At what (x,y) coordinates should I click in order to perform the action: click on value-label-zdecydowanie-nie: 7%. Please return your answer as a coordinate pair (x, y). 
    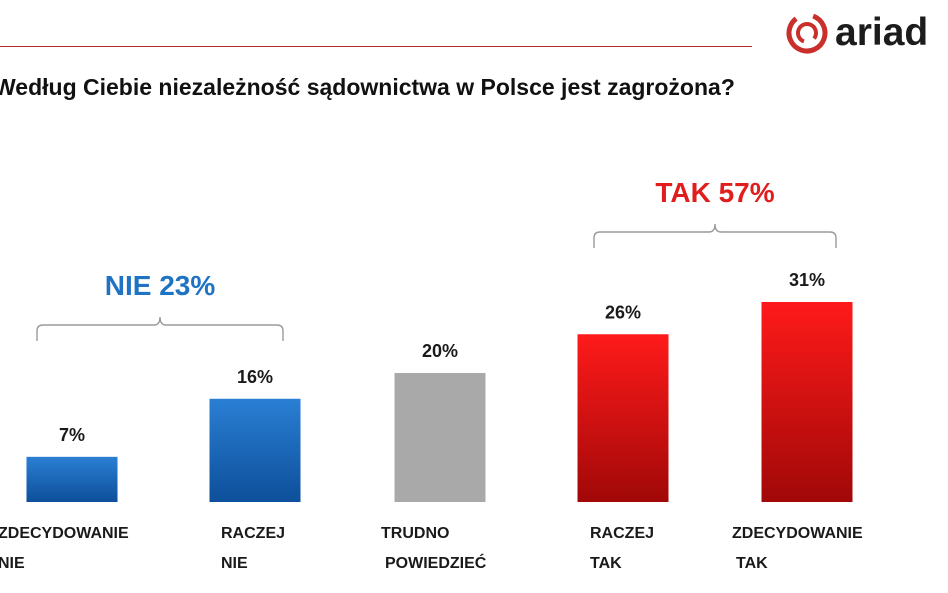
    Looking at the image, I should click on (72, 435).